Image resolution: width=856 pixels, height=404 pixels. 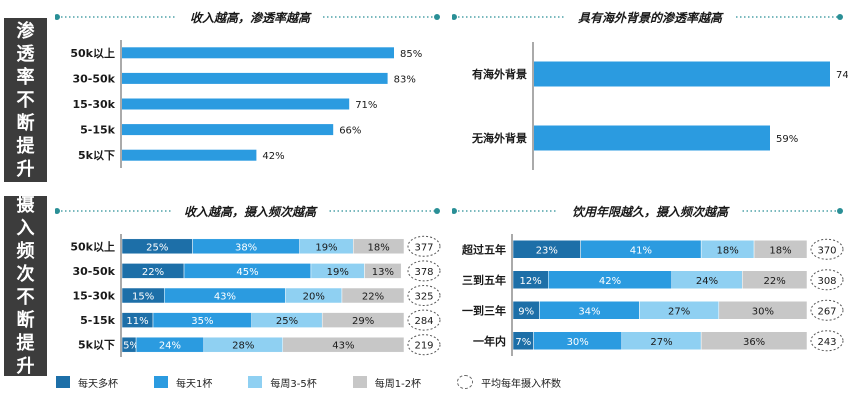 I want to click on value-label: 85%, so click(x=411, y=54).